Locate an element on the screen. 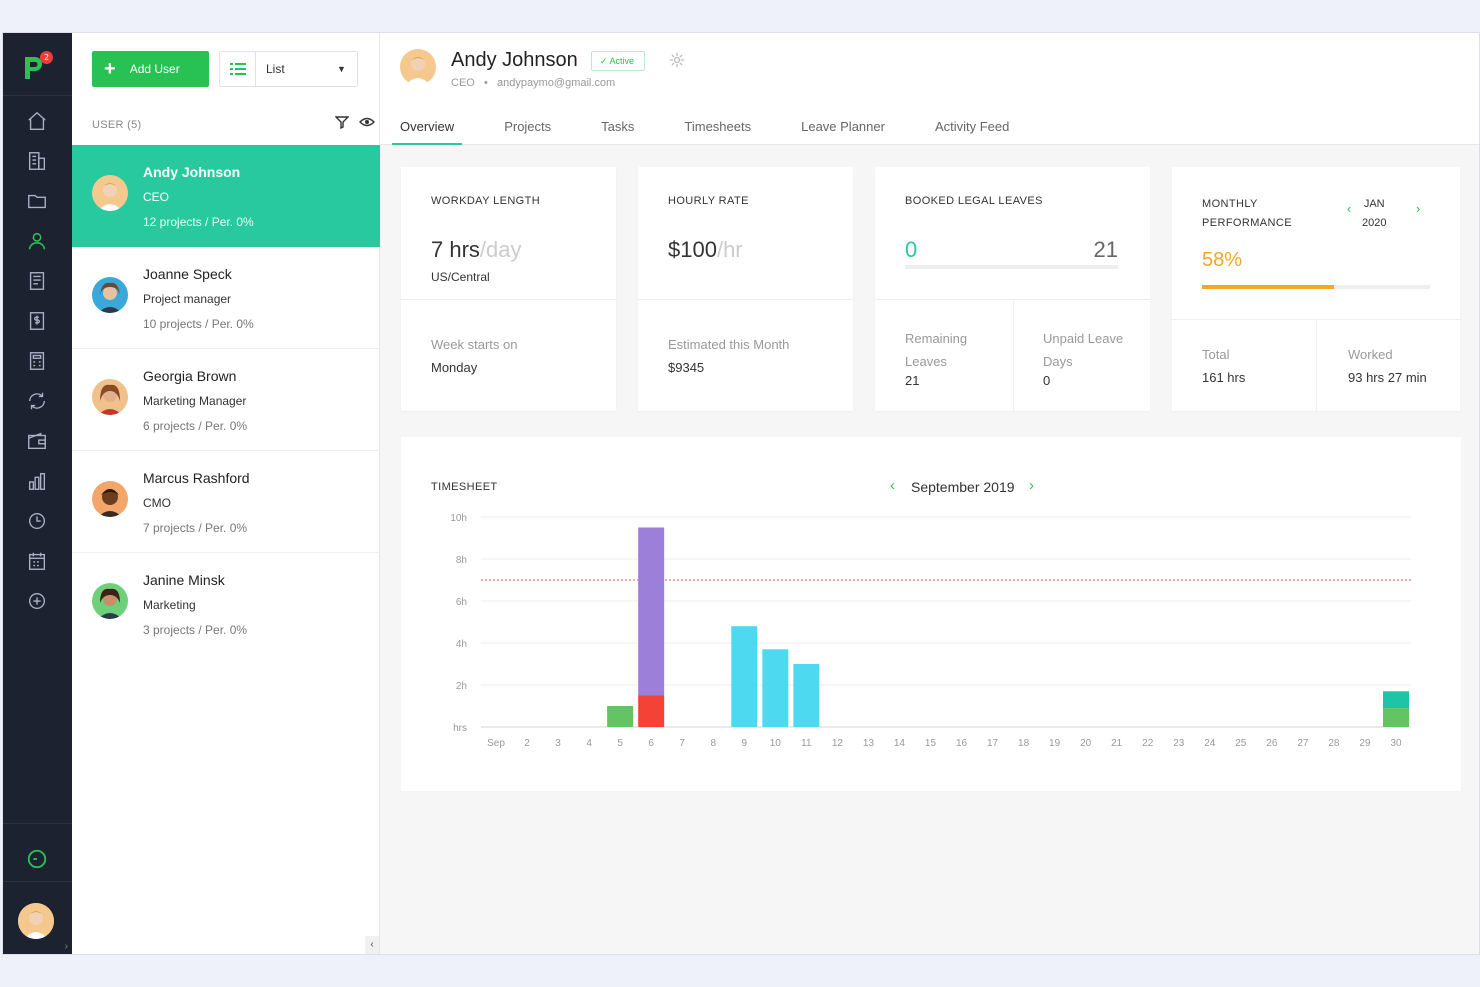 This screenshot has width=1480, height=987. expand-sidebar-icon: › is located at coordinates (66, 946).